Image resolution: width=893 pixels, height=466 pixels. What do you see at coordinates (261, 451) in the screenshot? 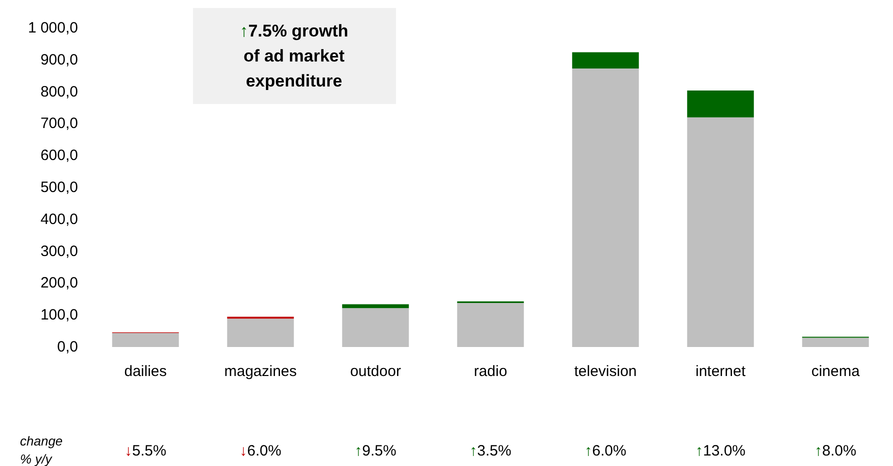
I see `text: ↓6.0%` at bounding box center [261, 451].